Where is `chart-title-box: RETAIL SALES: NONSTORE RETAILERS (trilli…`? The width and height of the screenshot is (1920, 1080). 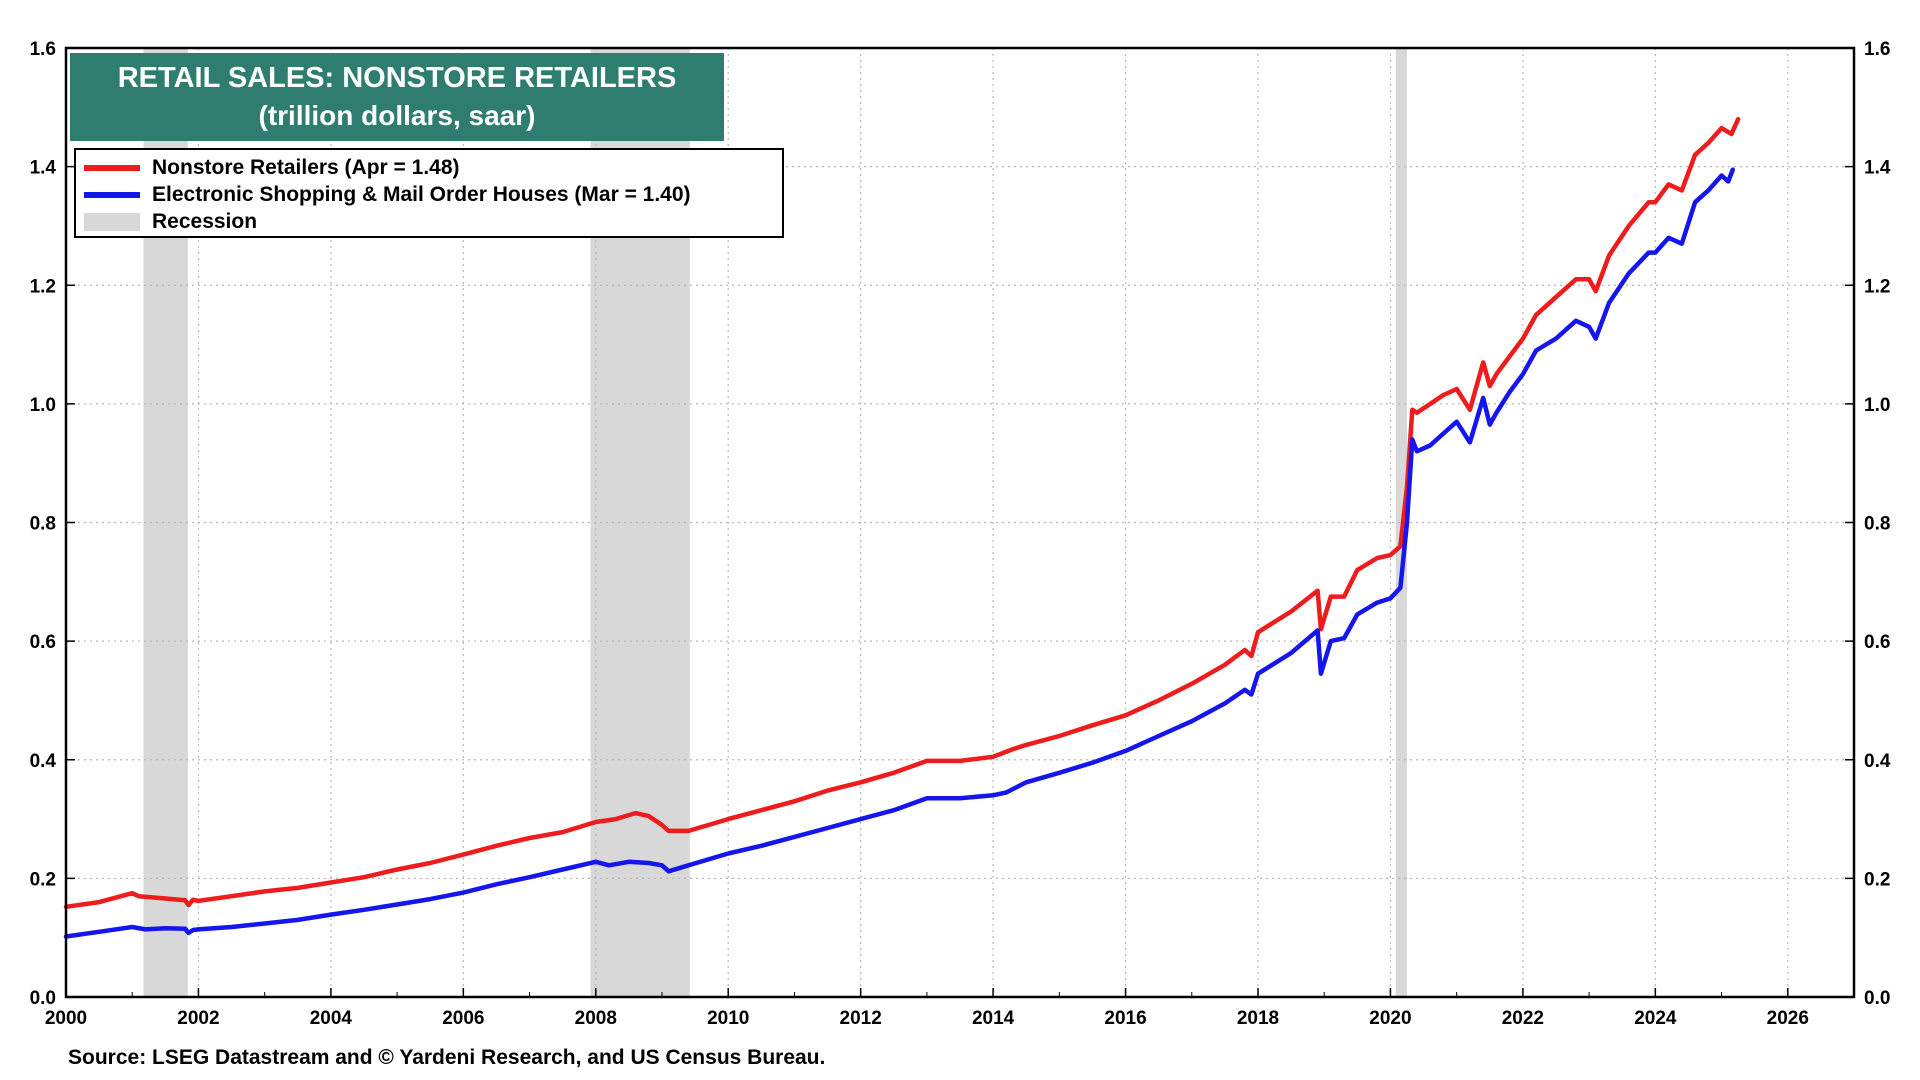
chart-title-box: RETAIL SALES: NONSTORE RETAILERS (trilli… is located at coordinates (397, 97).